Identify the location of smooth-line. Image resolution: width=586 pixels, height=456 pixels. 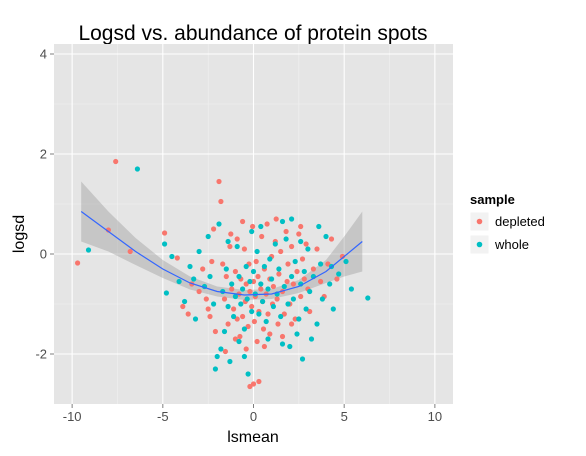
(221, 253).